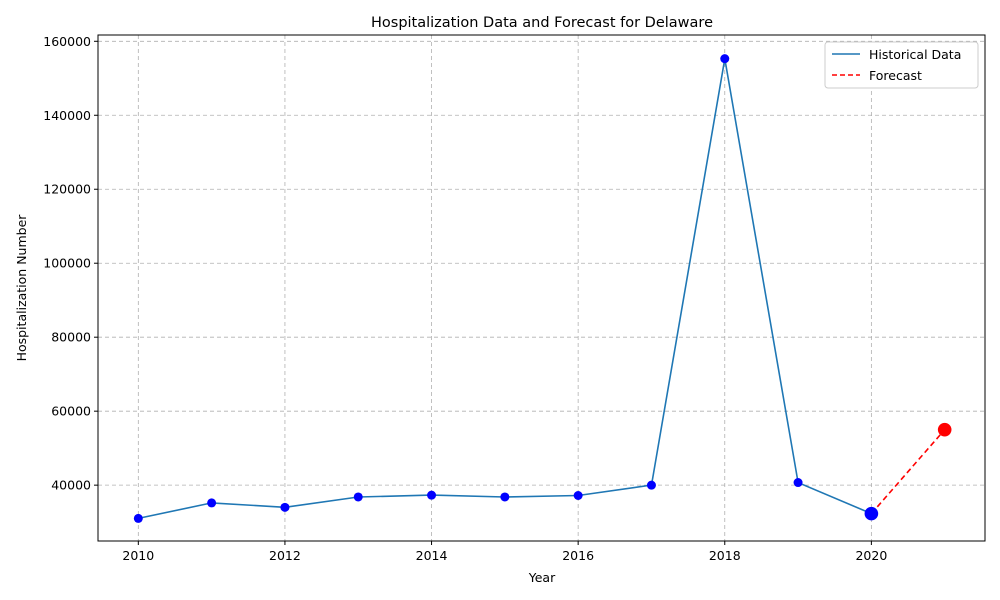  I want to click on legend-forecast-label: Forecast, so click(895, 75).